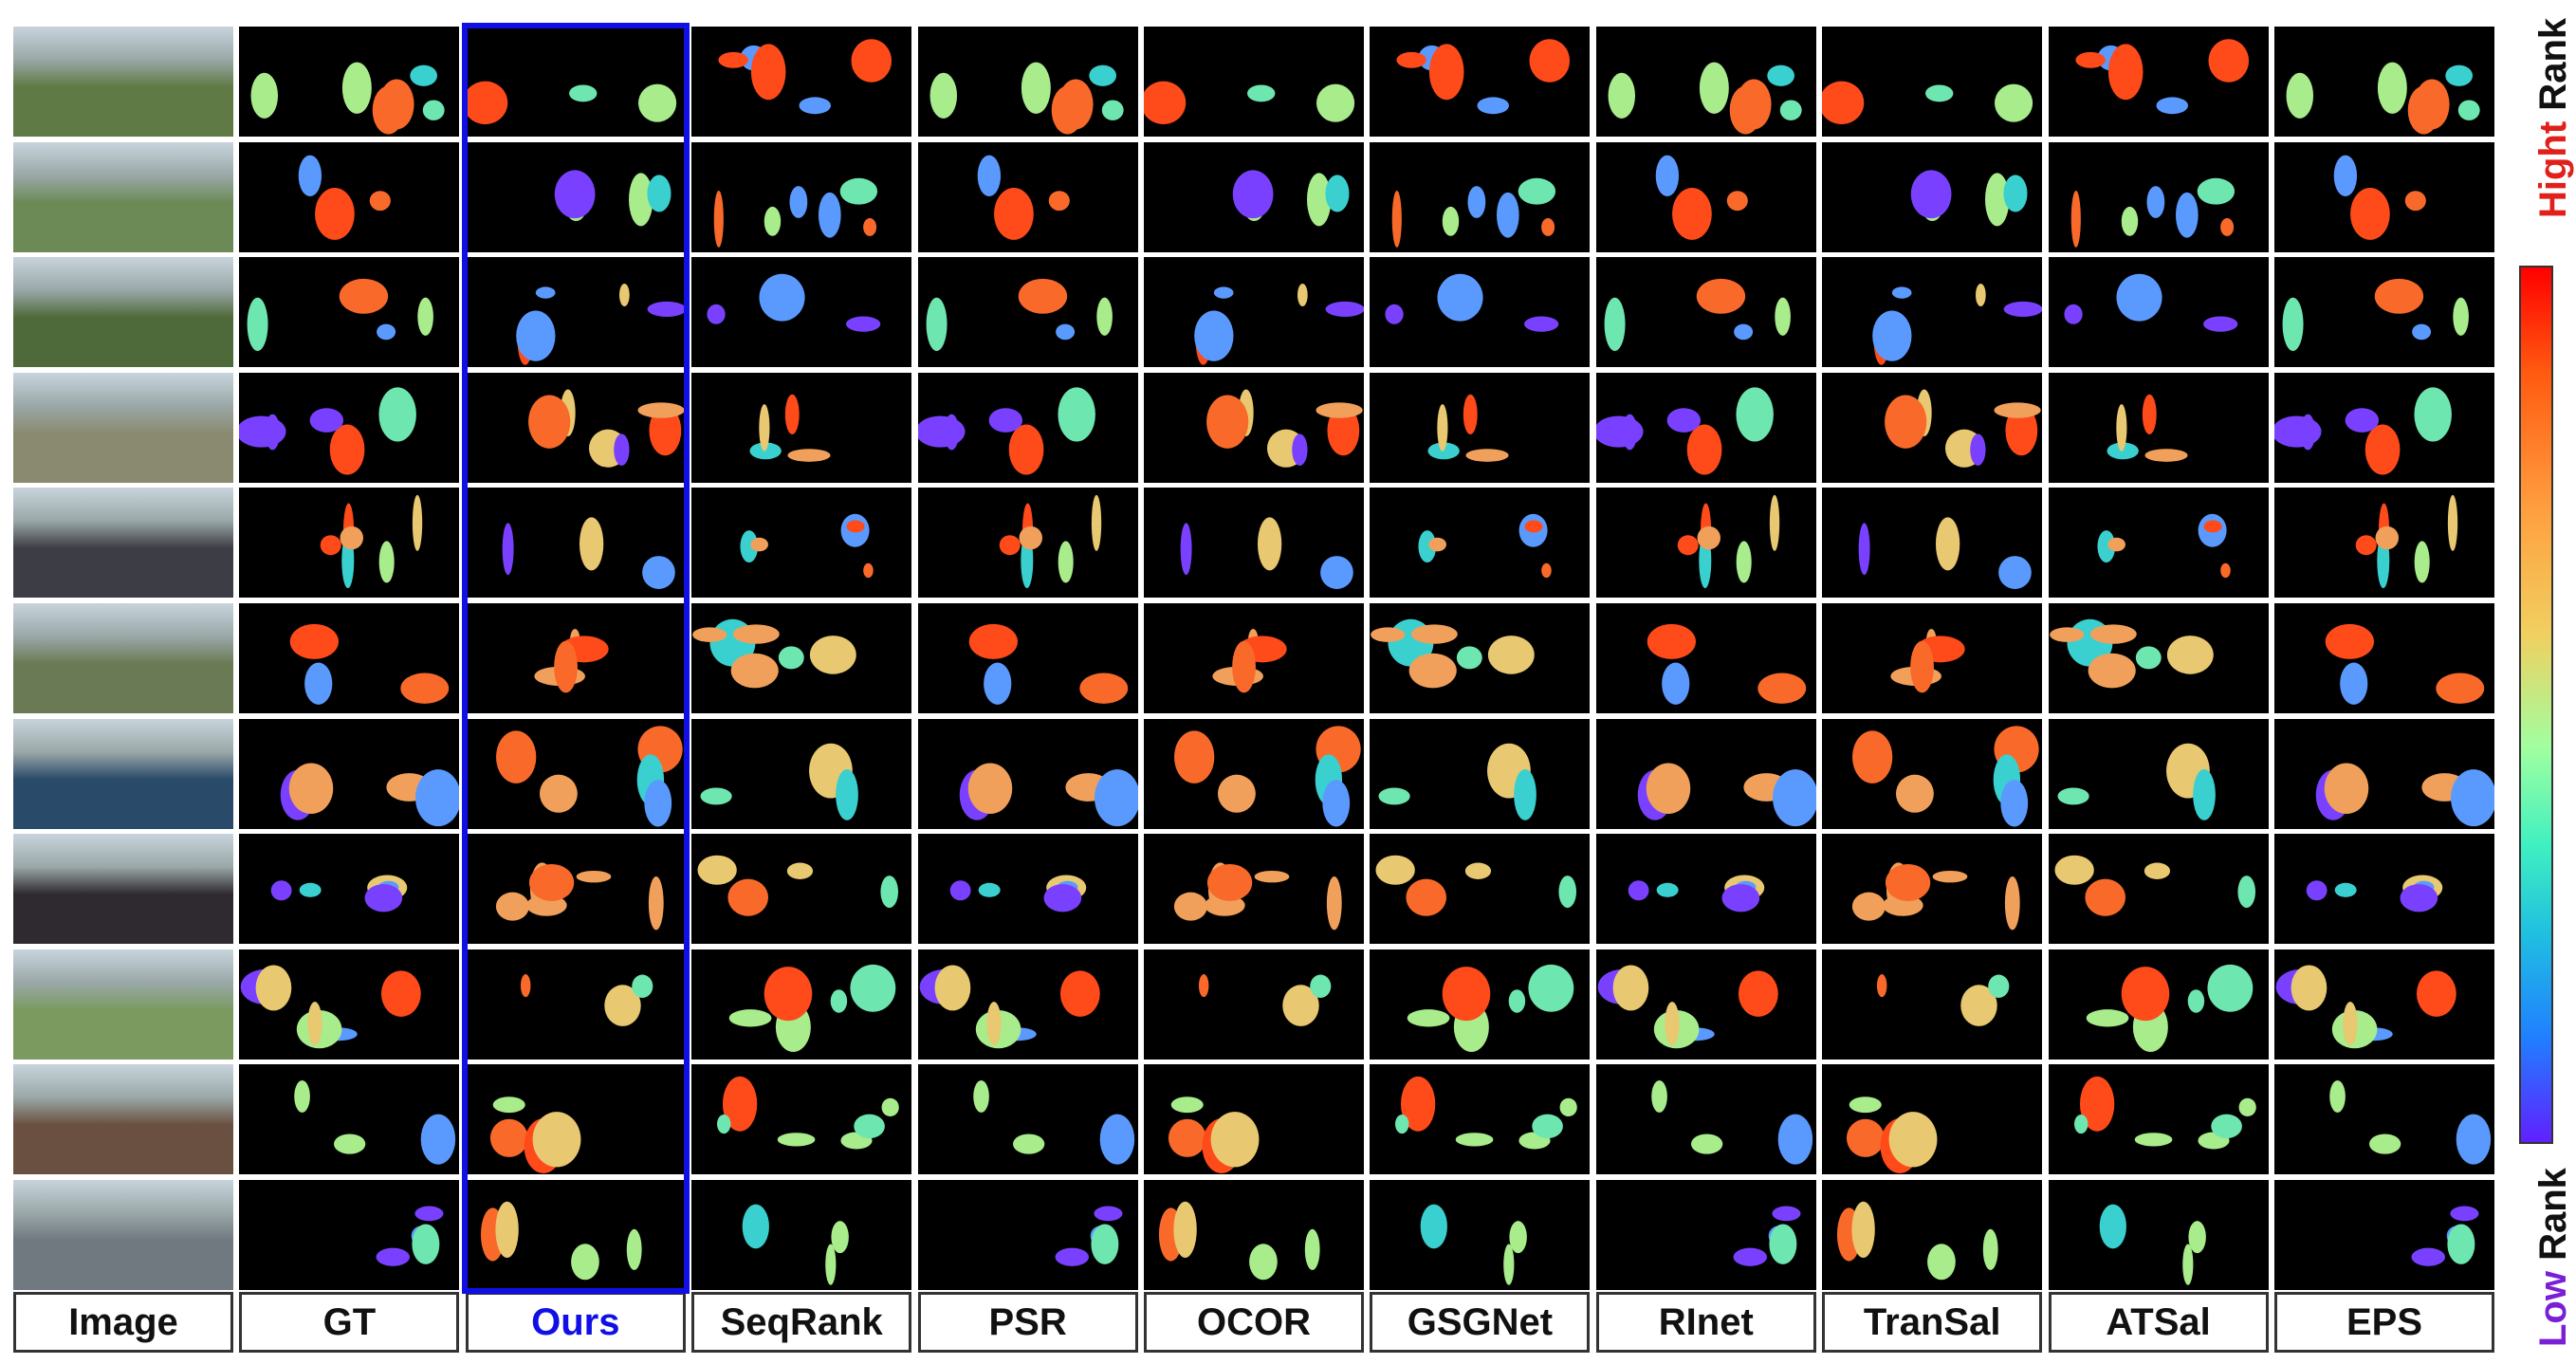  What do you see at coordinates (2553, 1309) in the screenshot?
I see `low-rank-word: Low` at bounding box center [2553, 1309].